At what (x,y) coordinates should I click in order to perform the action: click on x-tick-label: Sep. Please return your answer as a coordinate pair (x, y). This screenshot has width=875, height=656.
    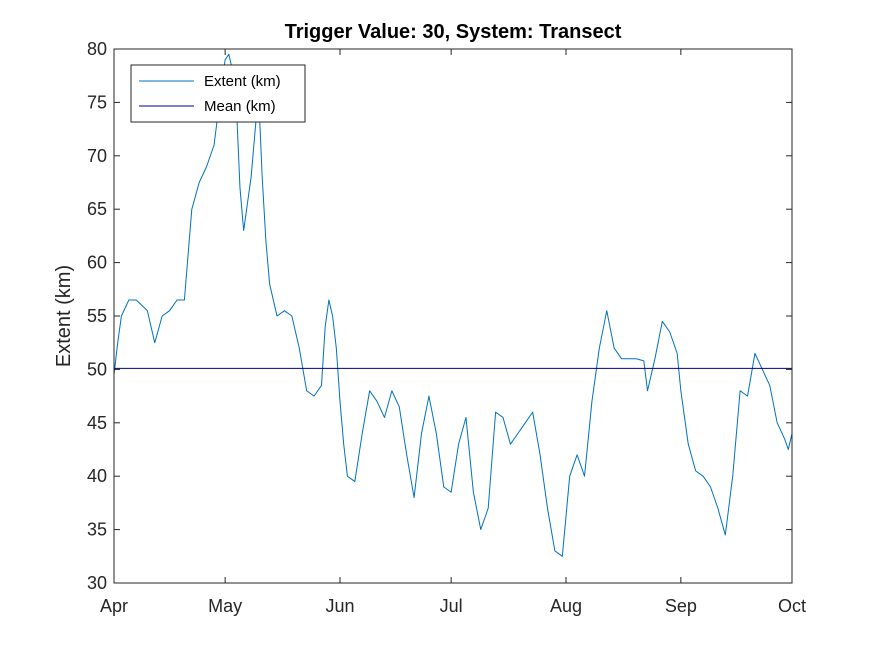
    Looking at the image, I should click on (681, 606).